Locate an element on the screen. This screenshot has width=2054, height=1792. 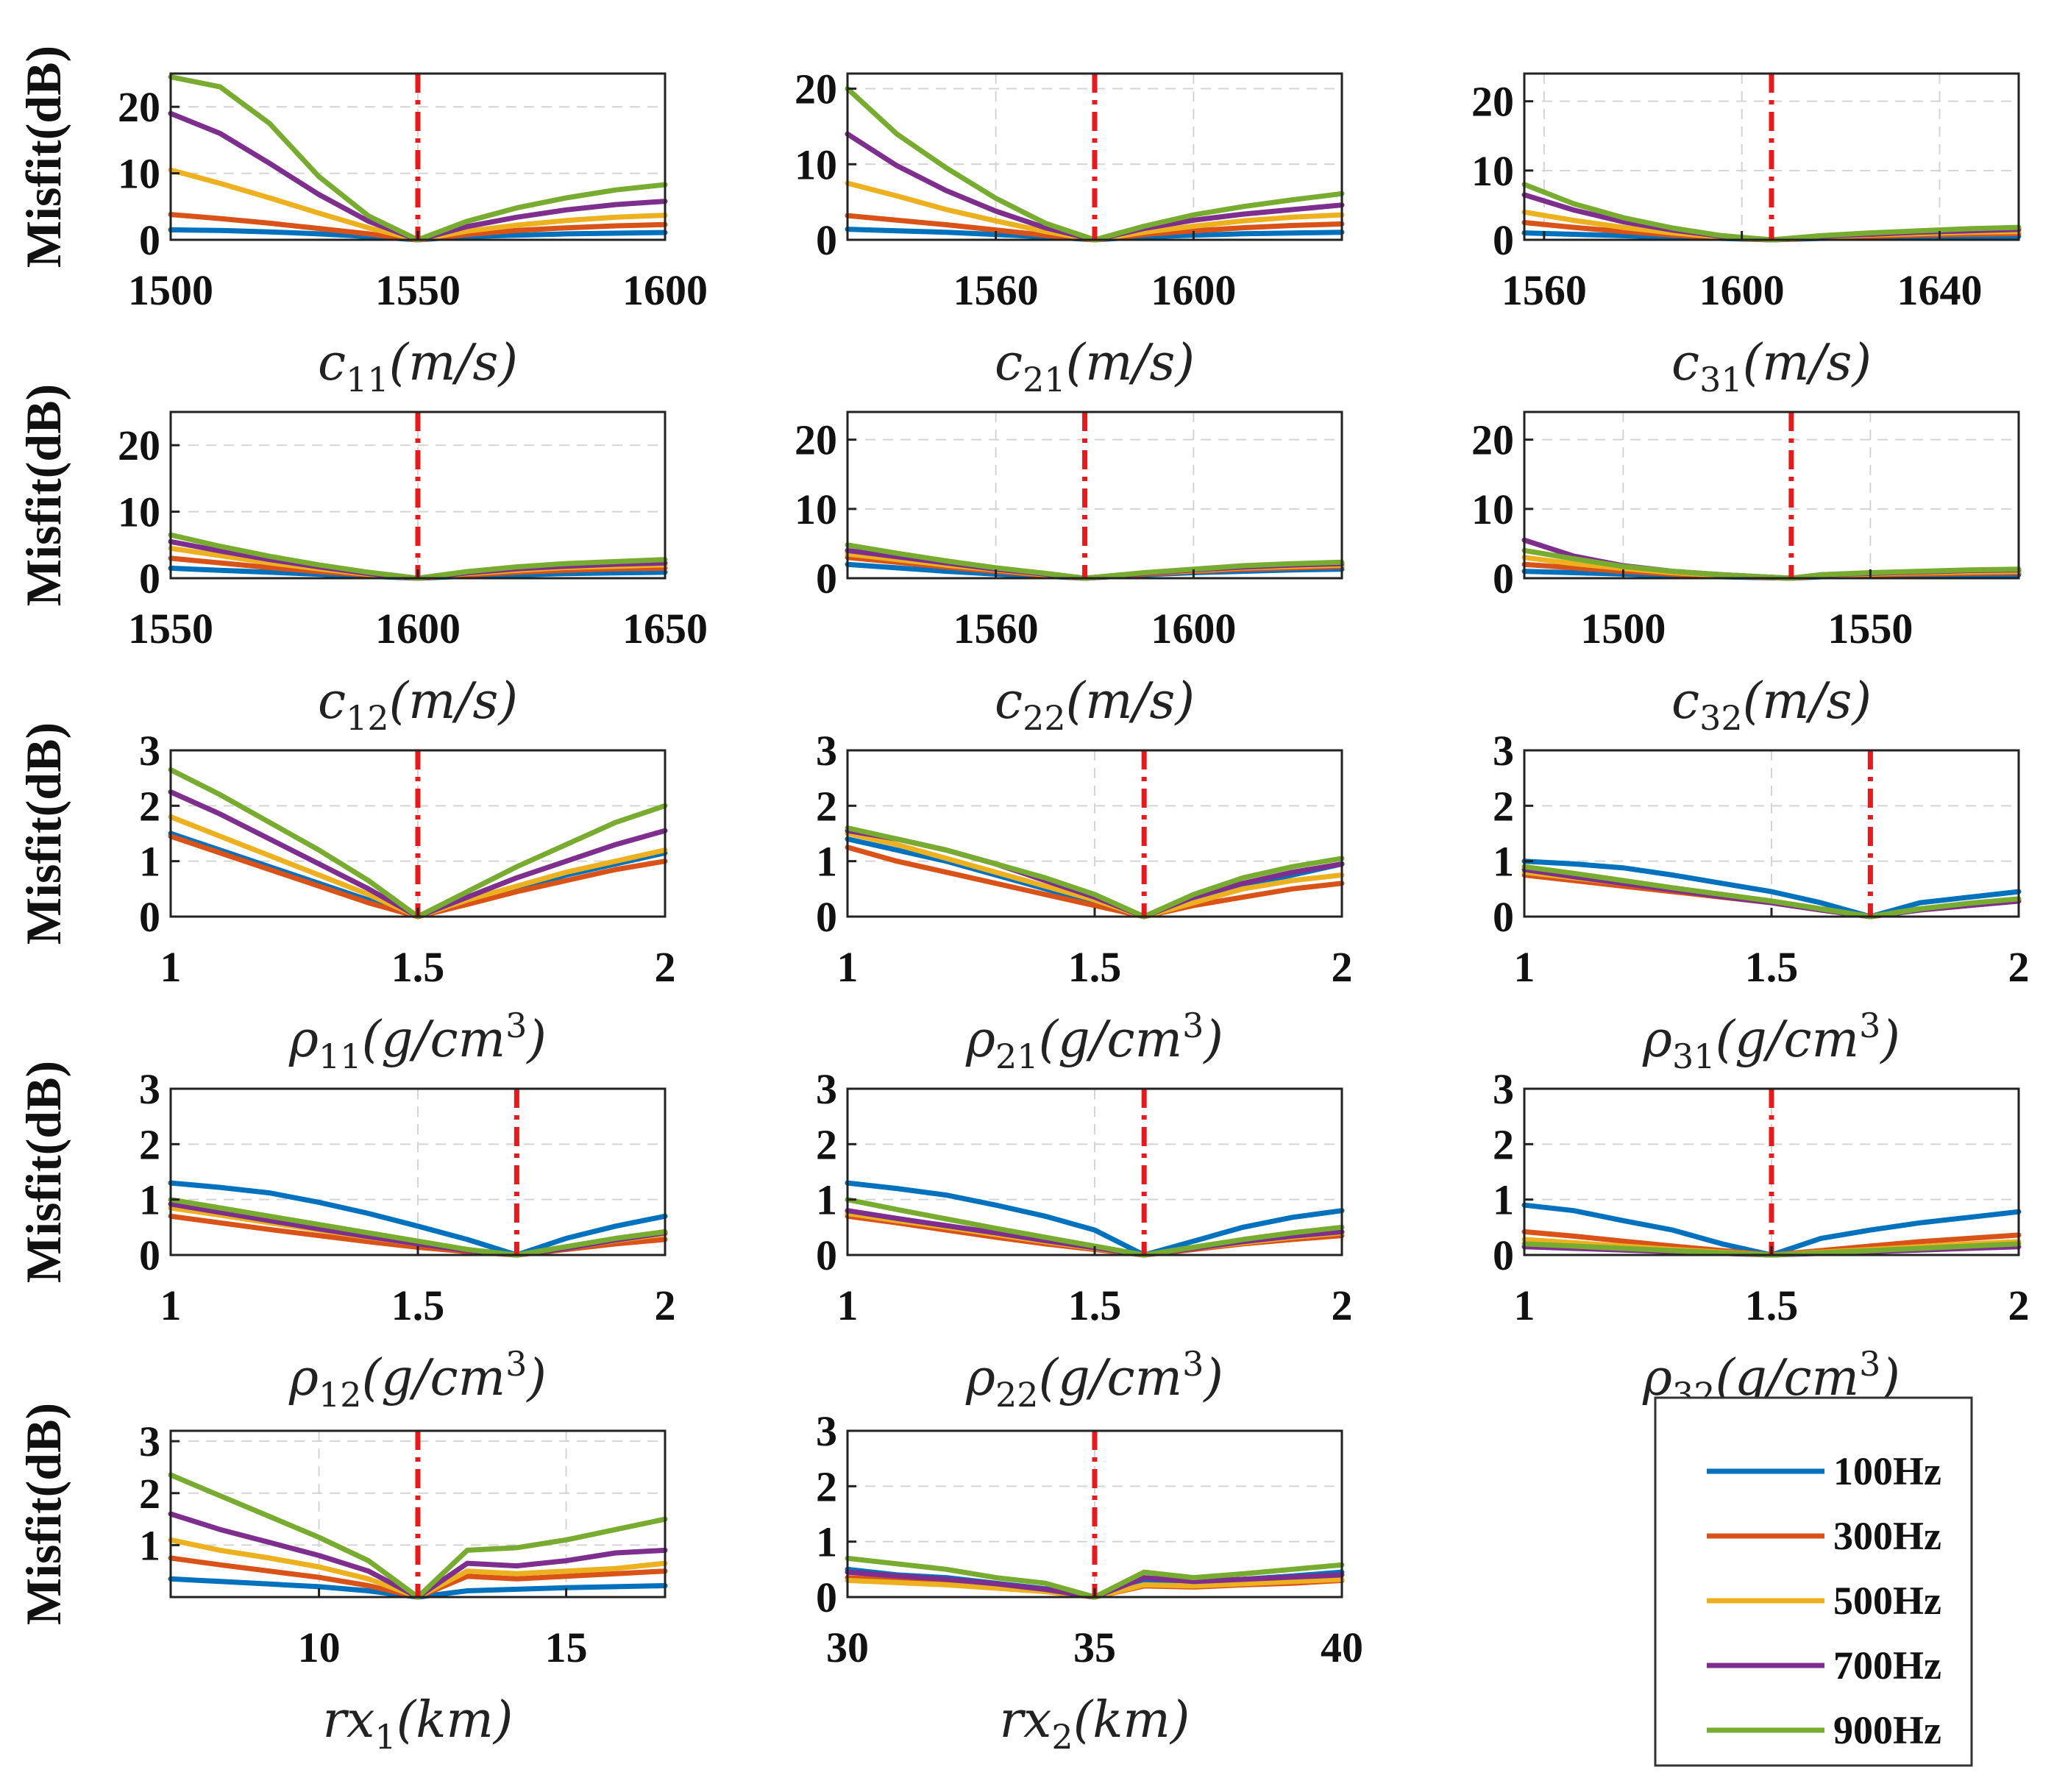
legend: 100Hz 300Hz 500Hz 700Hz 900Hz is located at coordinates (1814, 1581).